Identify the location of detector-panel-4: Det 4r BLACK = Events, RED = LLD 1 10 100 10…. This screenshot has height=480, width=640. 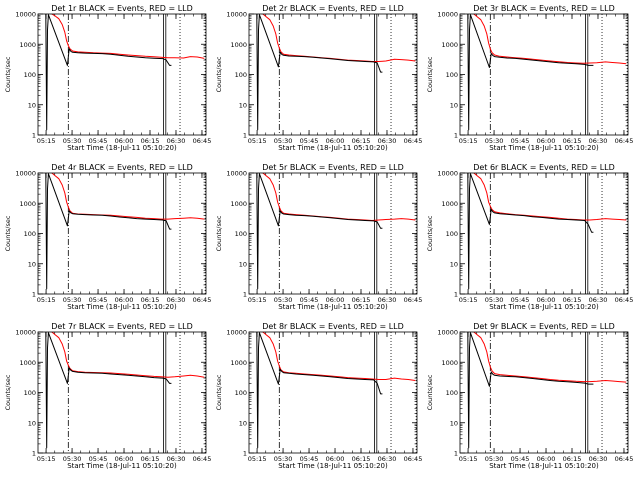
(107, 237).